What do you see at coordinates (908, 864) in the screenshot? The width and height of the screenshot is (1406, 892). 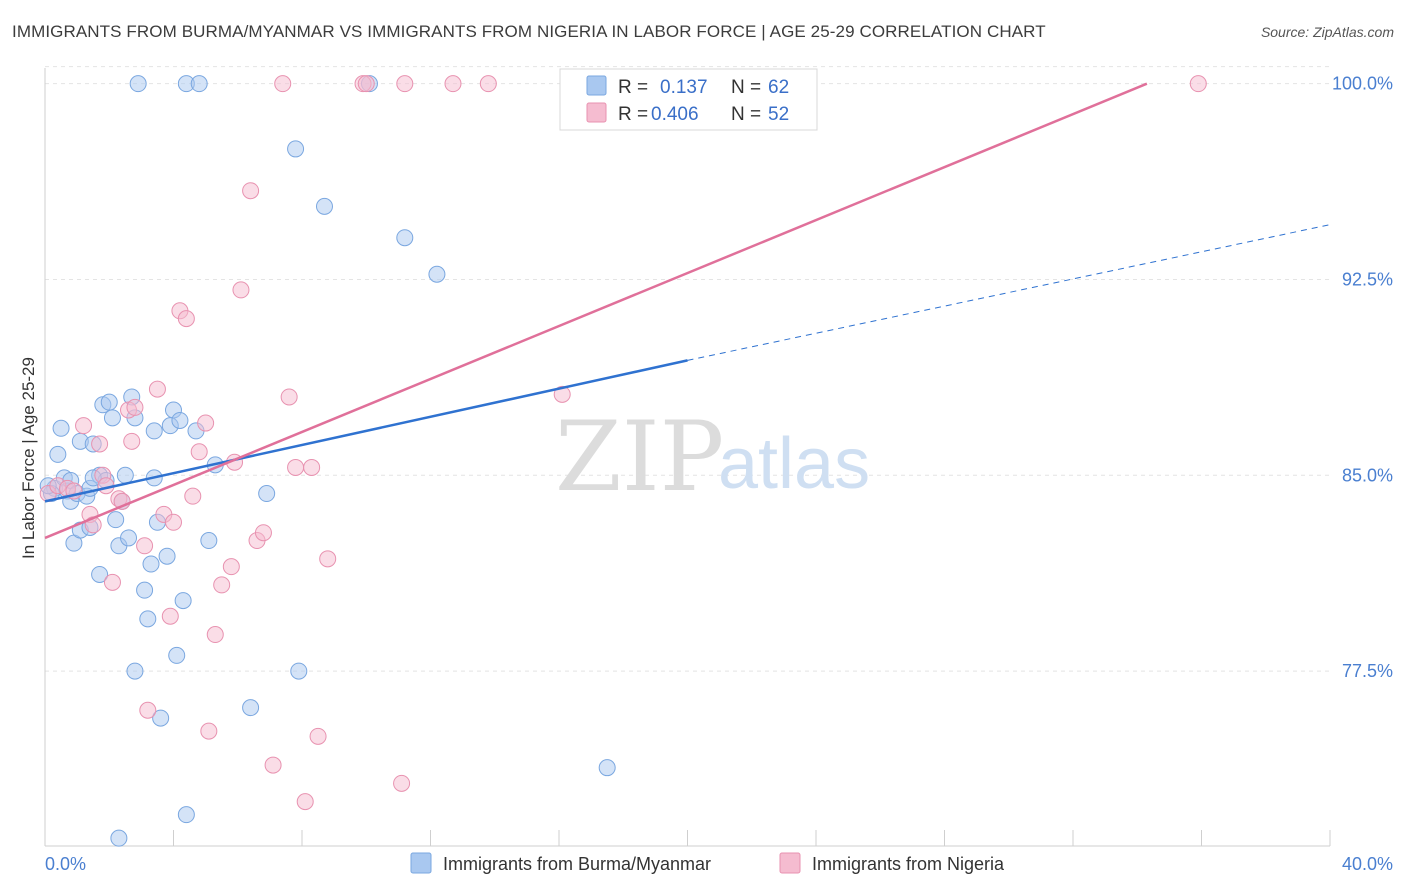 I see `bottom-legend-label-nigeria: Immigrants from Nigeria` at bounding box center [908, 864].